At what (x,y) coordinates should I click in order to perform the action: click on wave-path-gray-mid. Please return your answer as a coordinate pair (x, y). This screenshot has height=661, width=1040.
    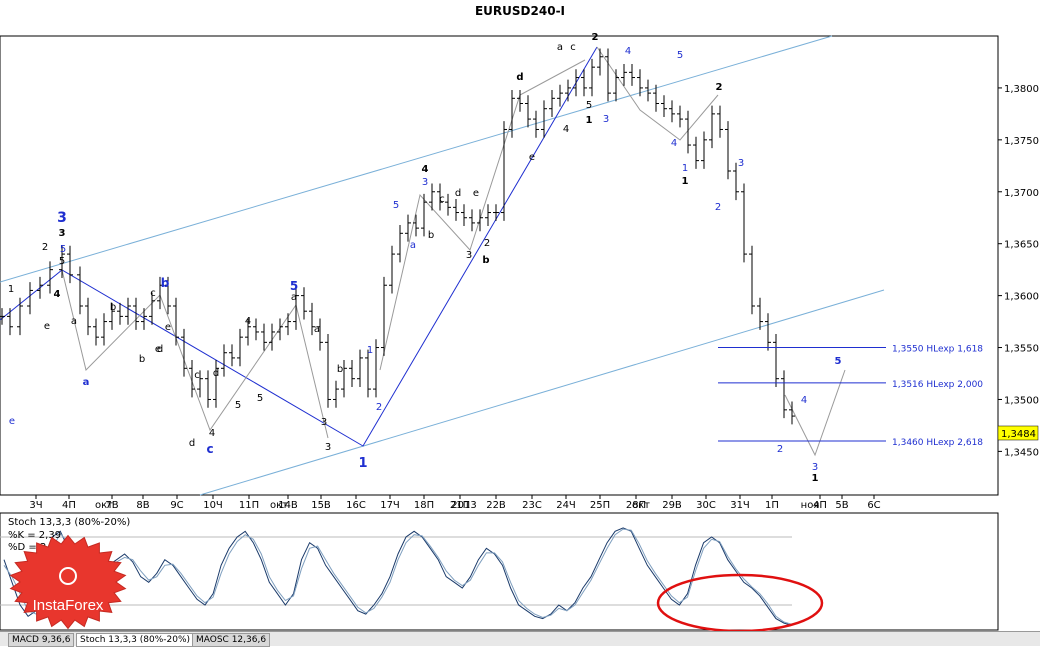
    Looking at the image, I should click on (482, 215).